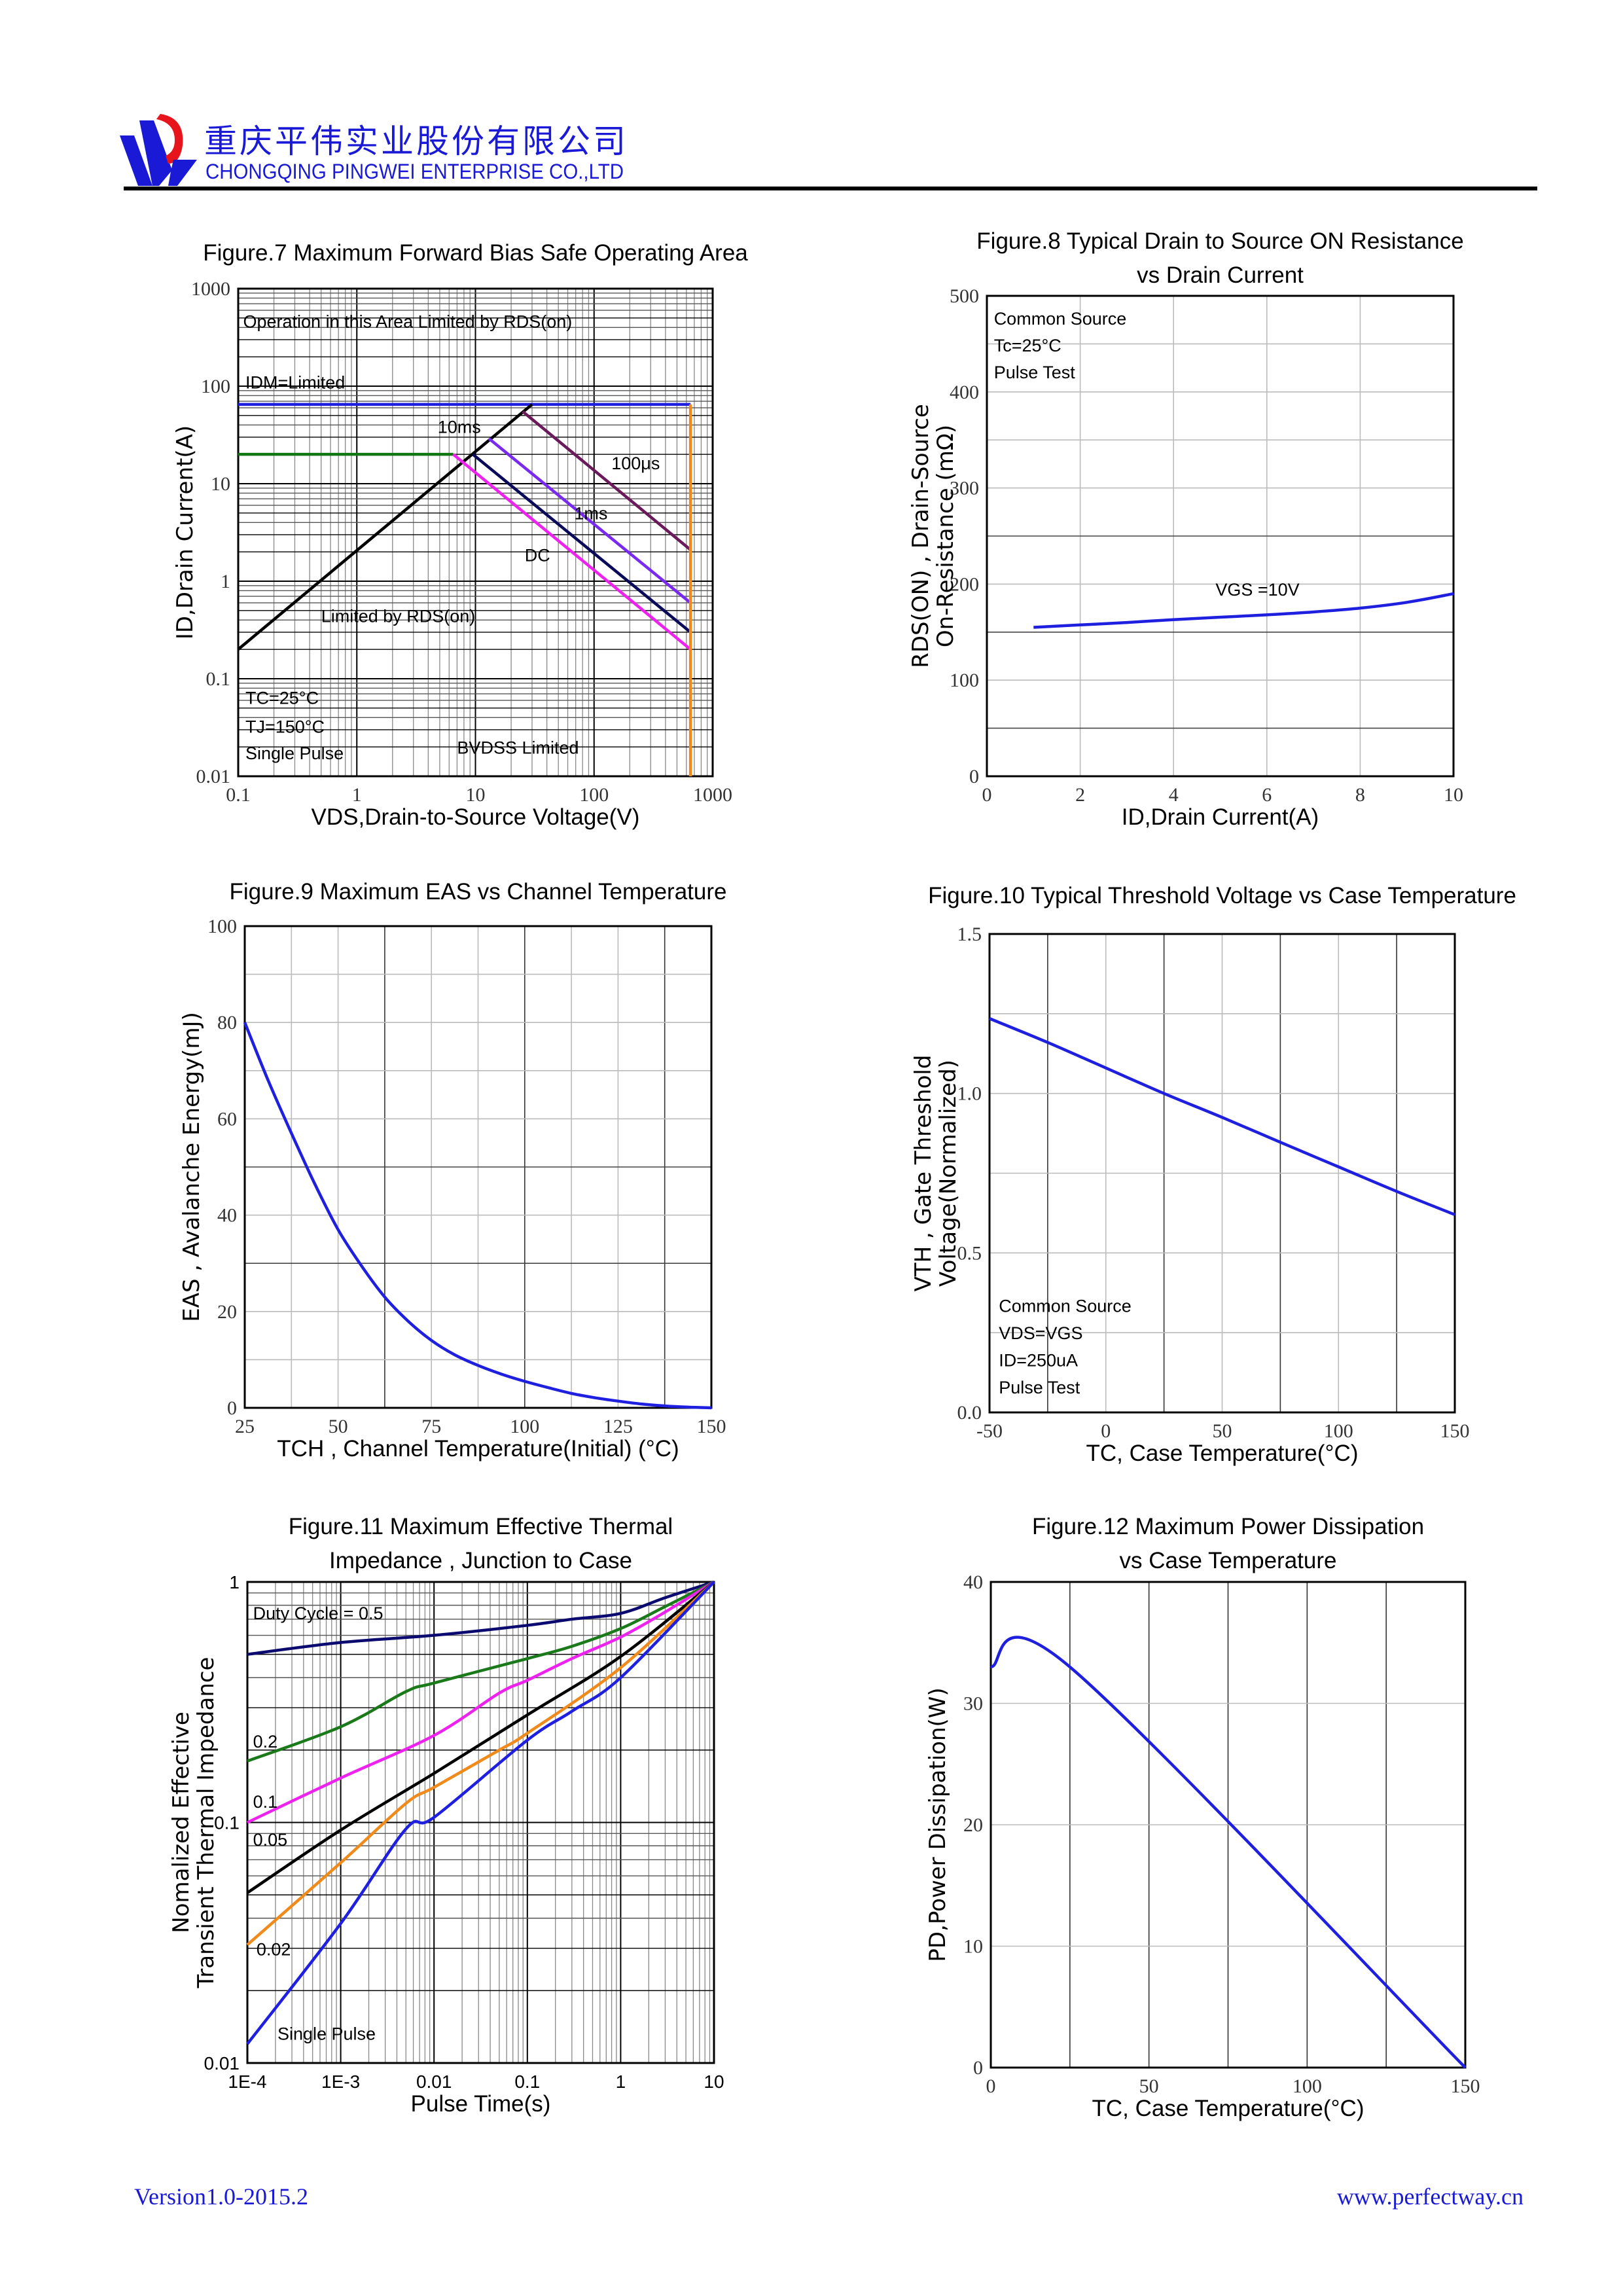  Describe the element at coordinates (1222, 1116) in the screenshot. I see `series-vth-line` at that location.